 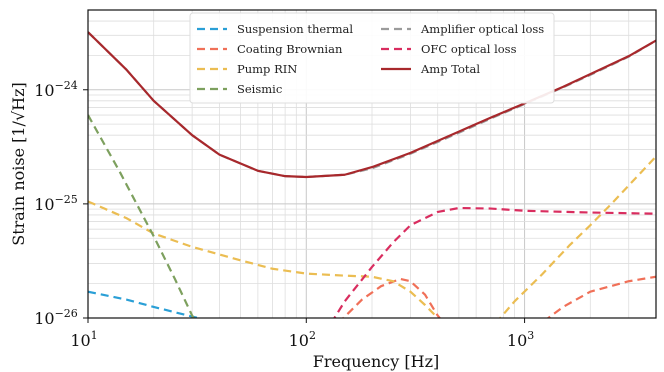 I want to click on legend-label-amp-total: Amp Total, so click(x=450, y=69).